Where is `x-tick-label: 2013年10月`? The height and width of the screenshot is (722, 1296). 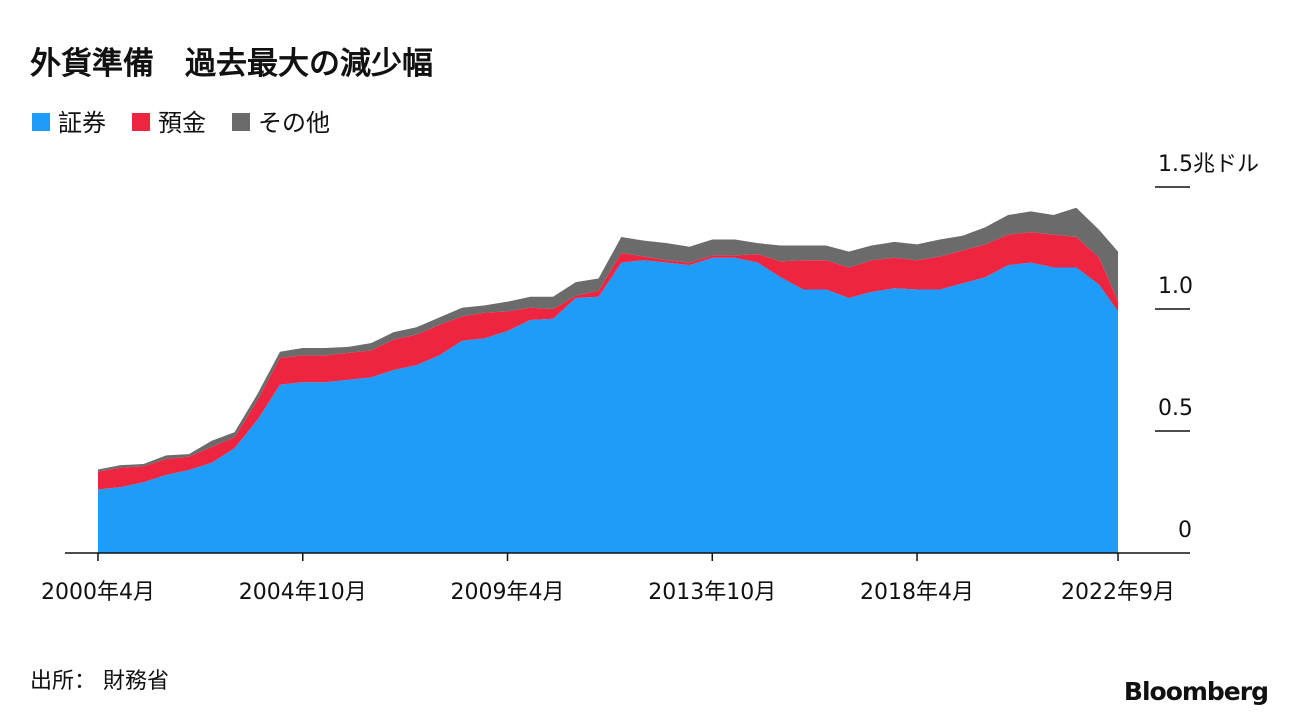 x-tick-label: 2013年10月 is located at coordinates (712, 592).